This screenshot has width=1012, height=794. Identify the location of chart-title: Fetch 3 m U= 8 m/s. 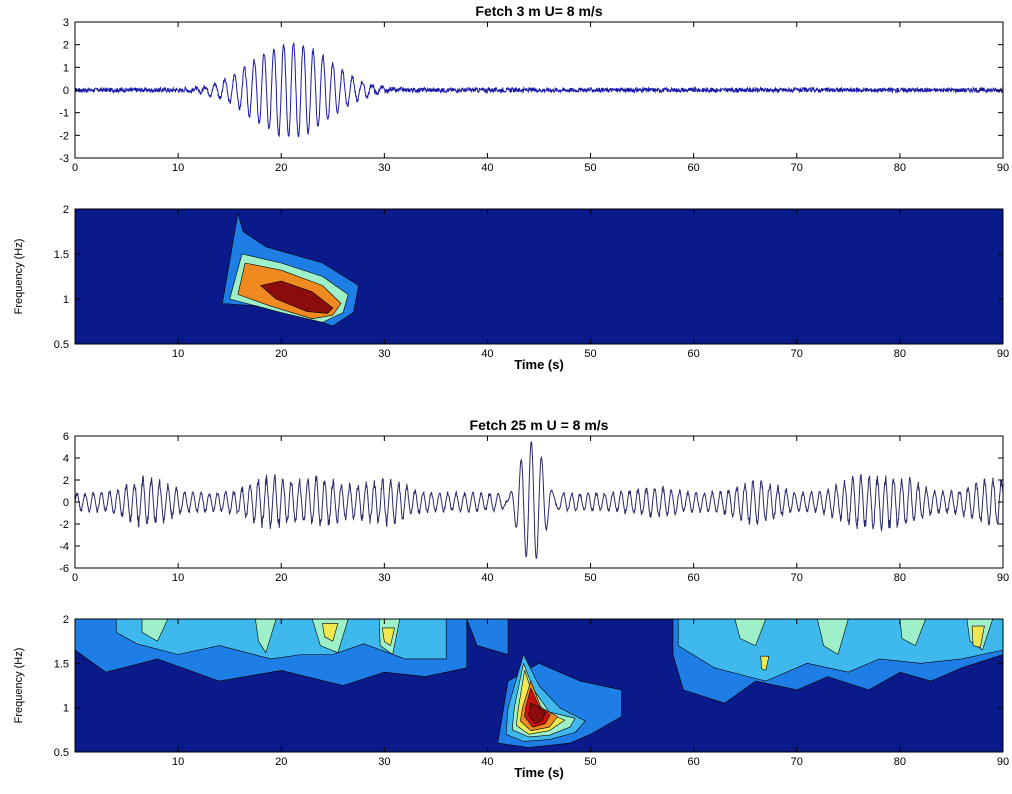
(538, 11).